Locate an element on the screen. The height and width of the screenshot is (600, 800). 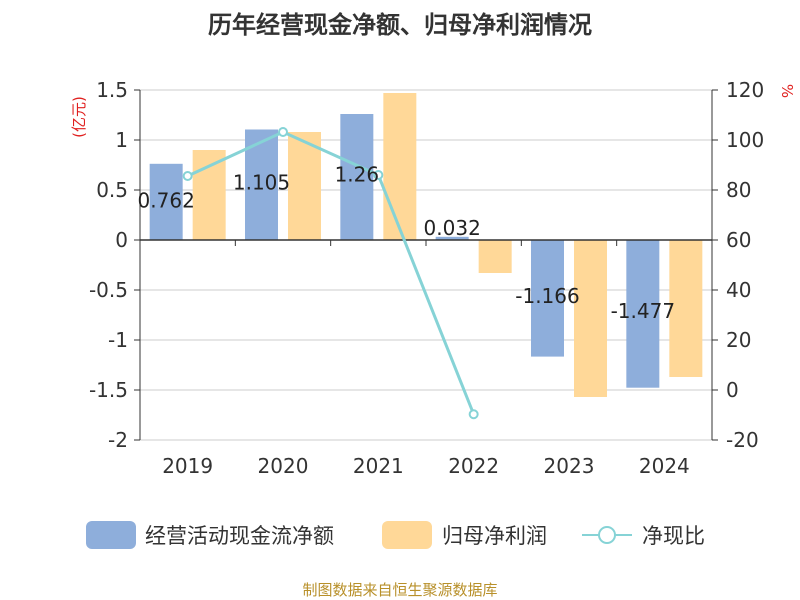
right-tick-label: 100 is located at coordinates (745, 140).